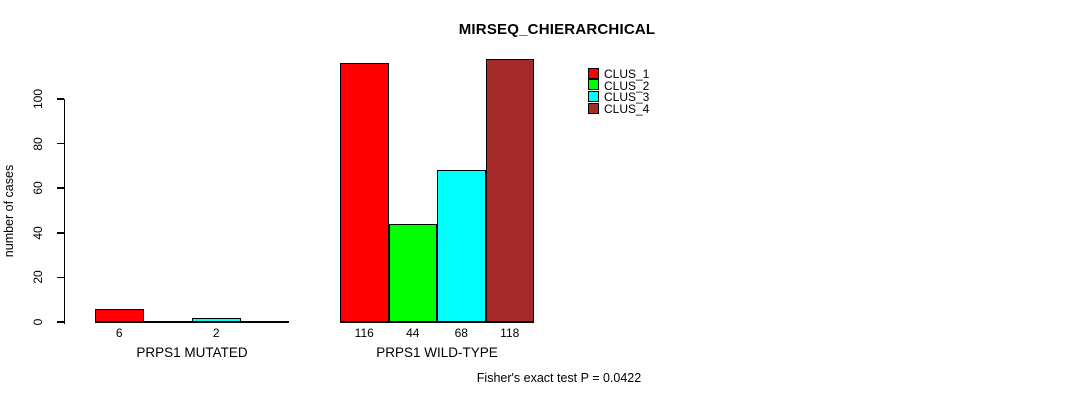  I want to click on footnote: Fisher's exact test P = 0.0422, so click(559, 378).